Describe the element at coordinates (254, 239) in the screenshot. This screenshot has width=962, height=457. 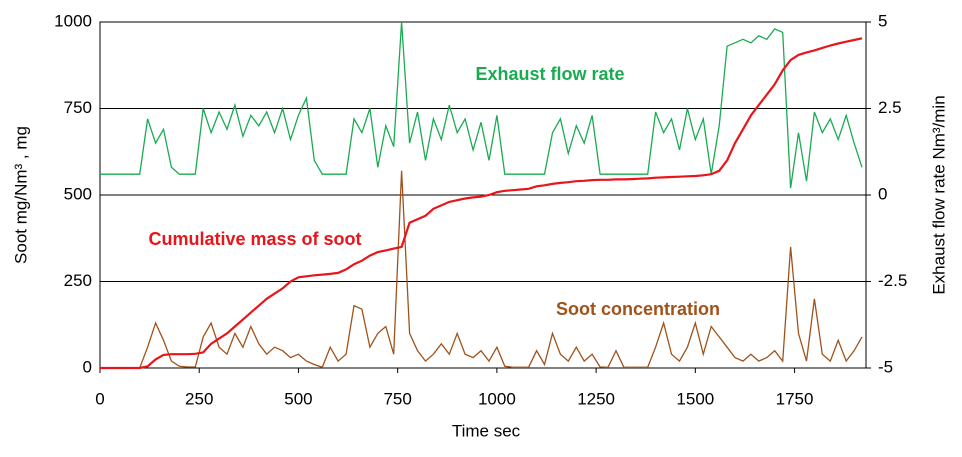
I see `series-label: Cumulative mass of soot` at that location.